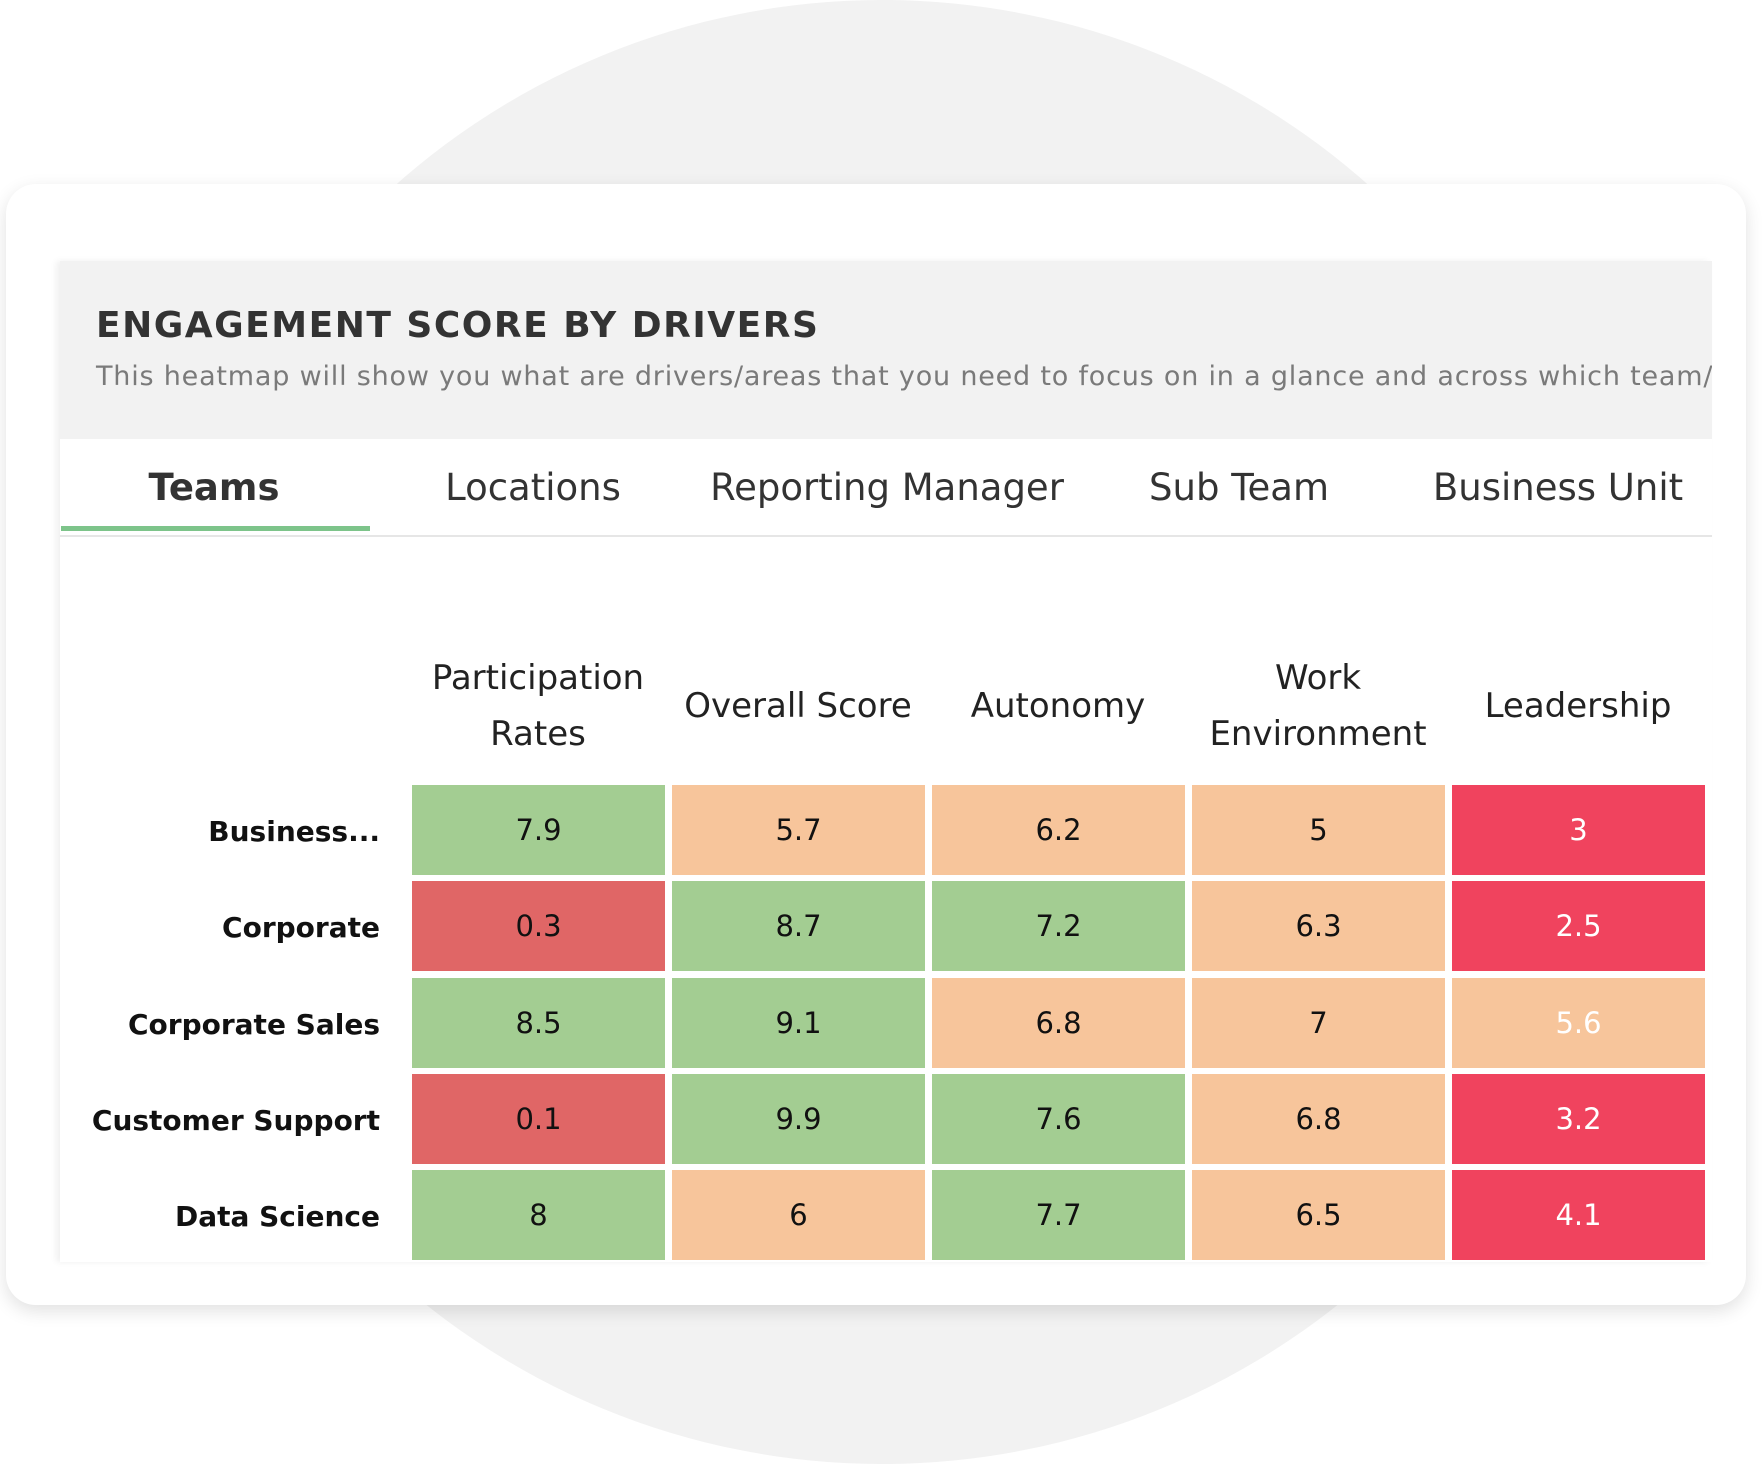 This screenshot has width=1763, height=1464. Describe the element at coordinates (1058, 926) in the screenshot. I see `heatmap-cell: 7.2` at that location.